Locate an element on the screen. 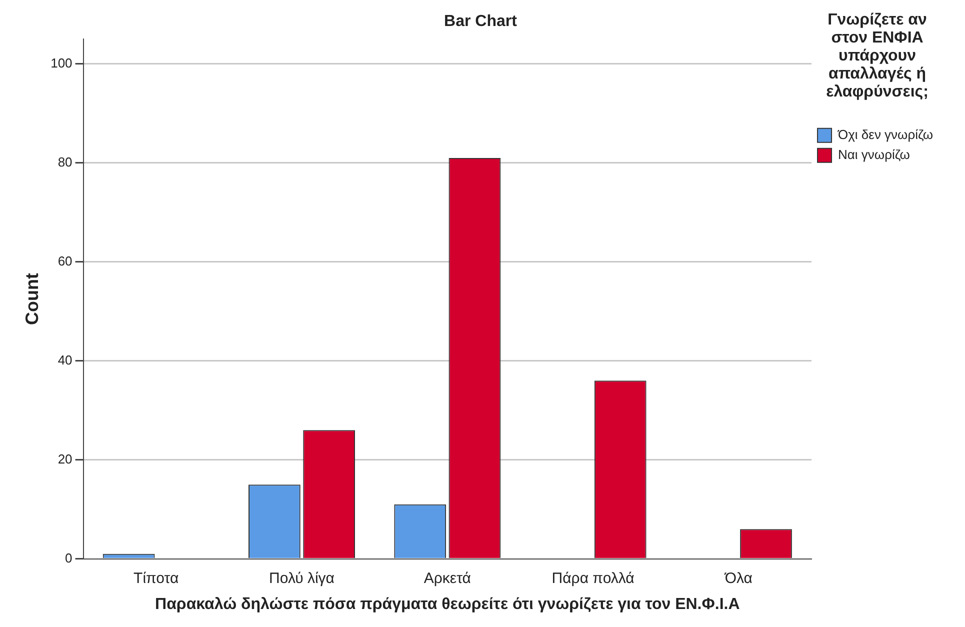 This screenshot has height=627, width=965. legend-label: Ναι γνωρίζω is located at coordinates (874, 154).